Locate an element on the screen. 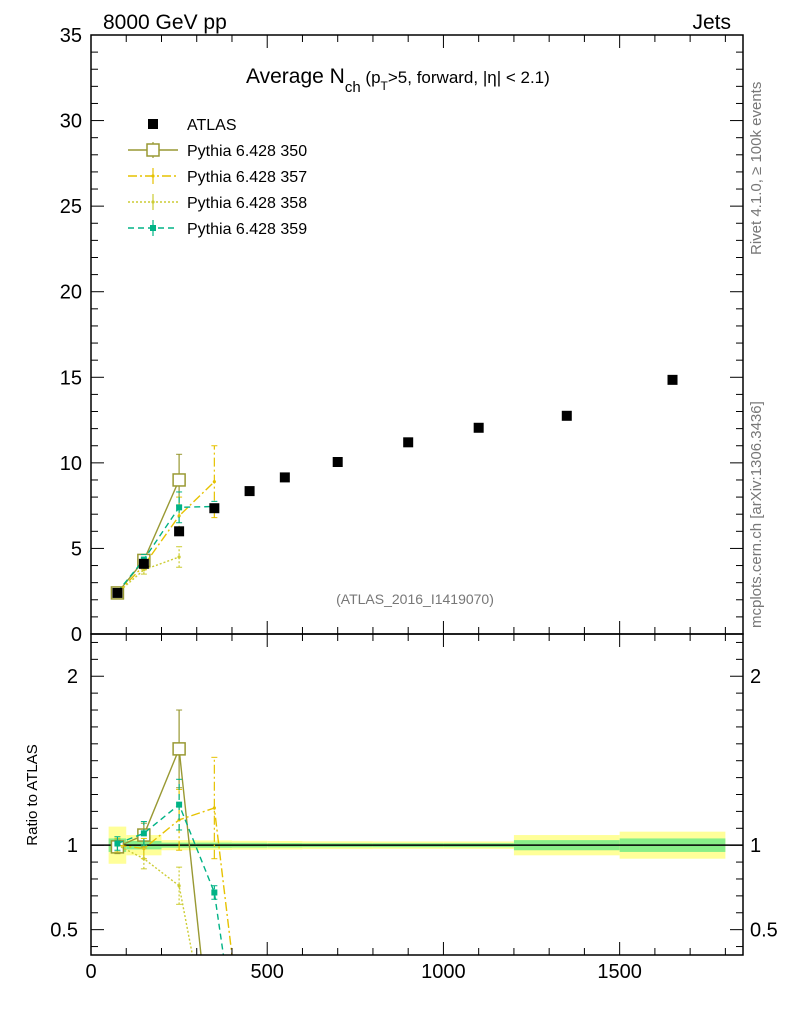 The height and width of the screenshot is (1024, 786). ratio-series-layer is located at coordinates (171, 832).